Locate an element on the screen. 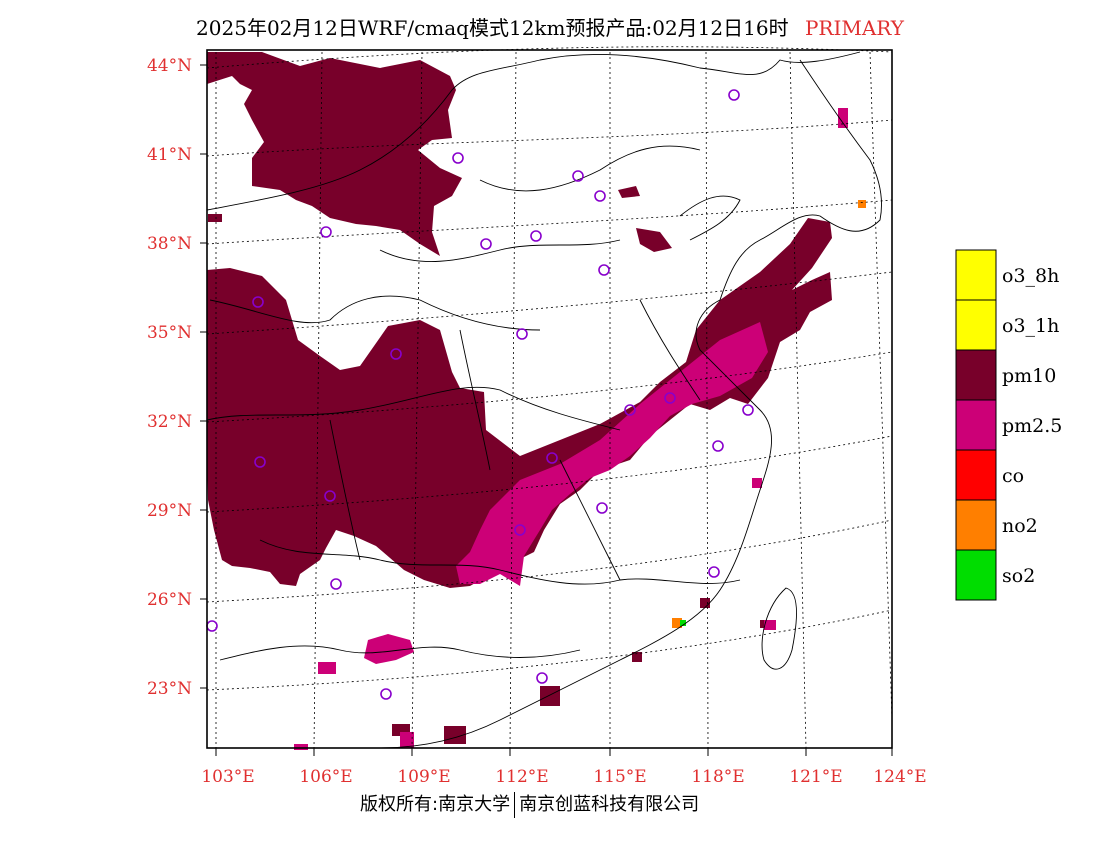 The width and height of the screenshot is (1100, 850). legend-swatch-co is located at coordinates (976, 475).